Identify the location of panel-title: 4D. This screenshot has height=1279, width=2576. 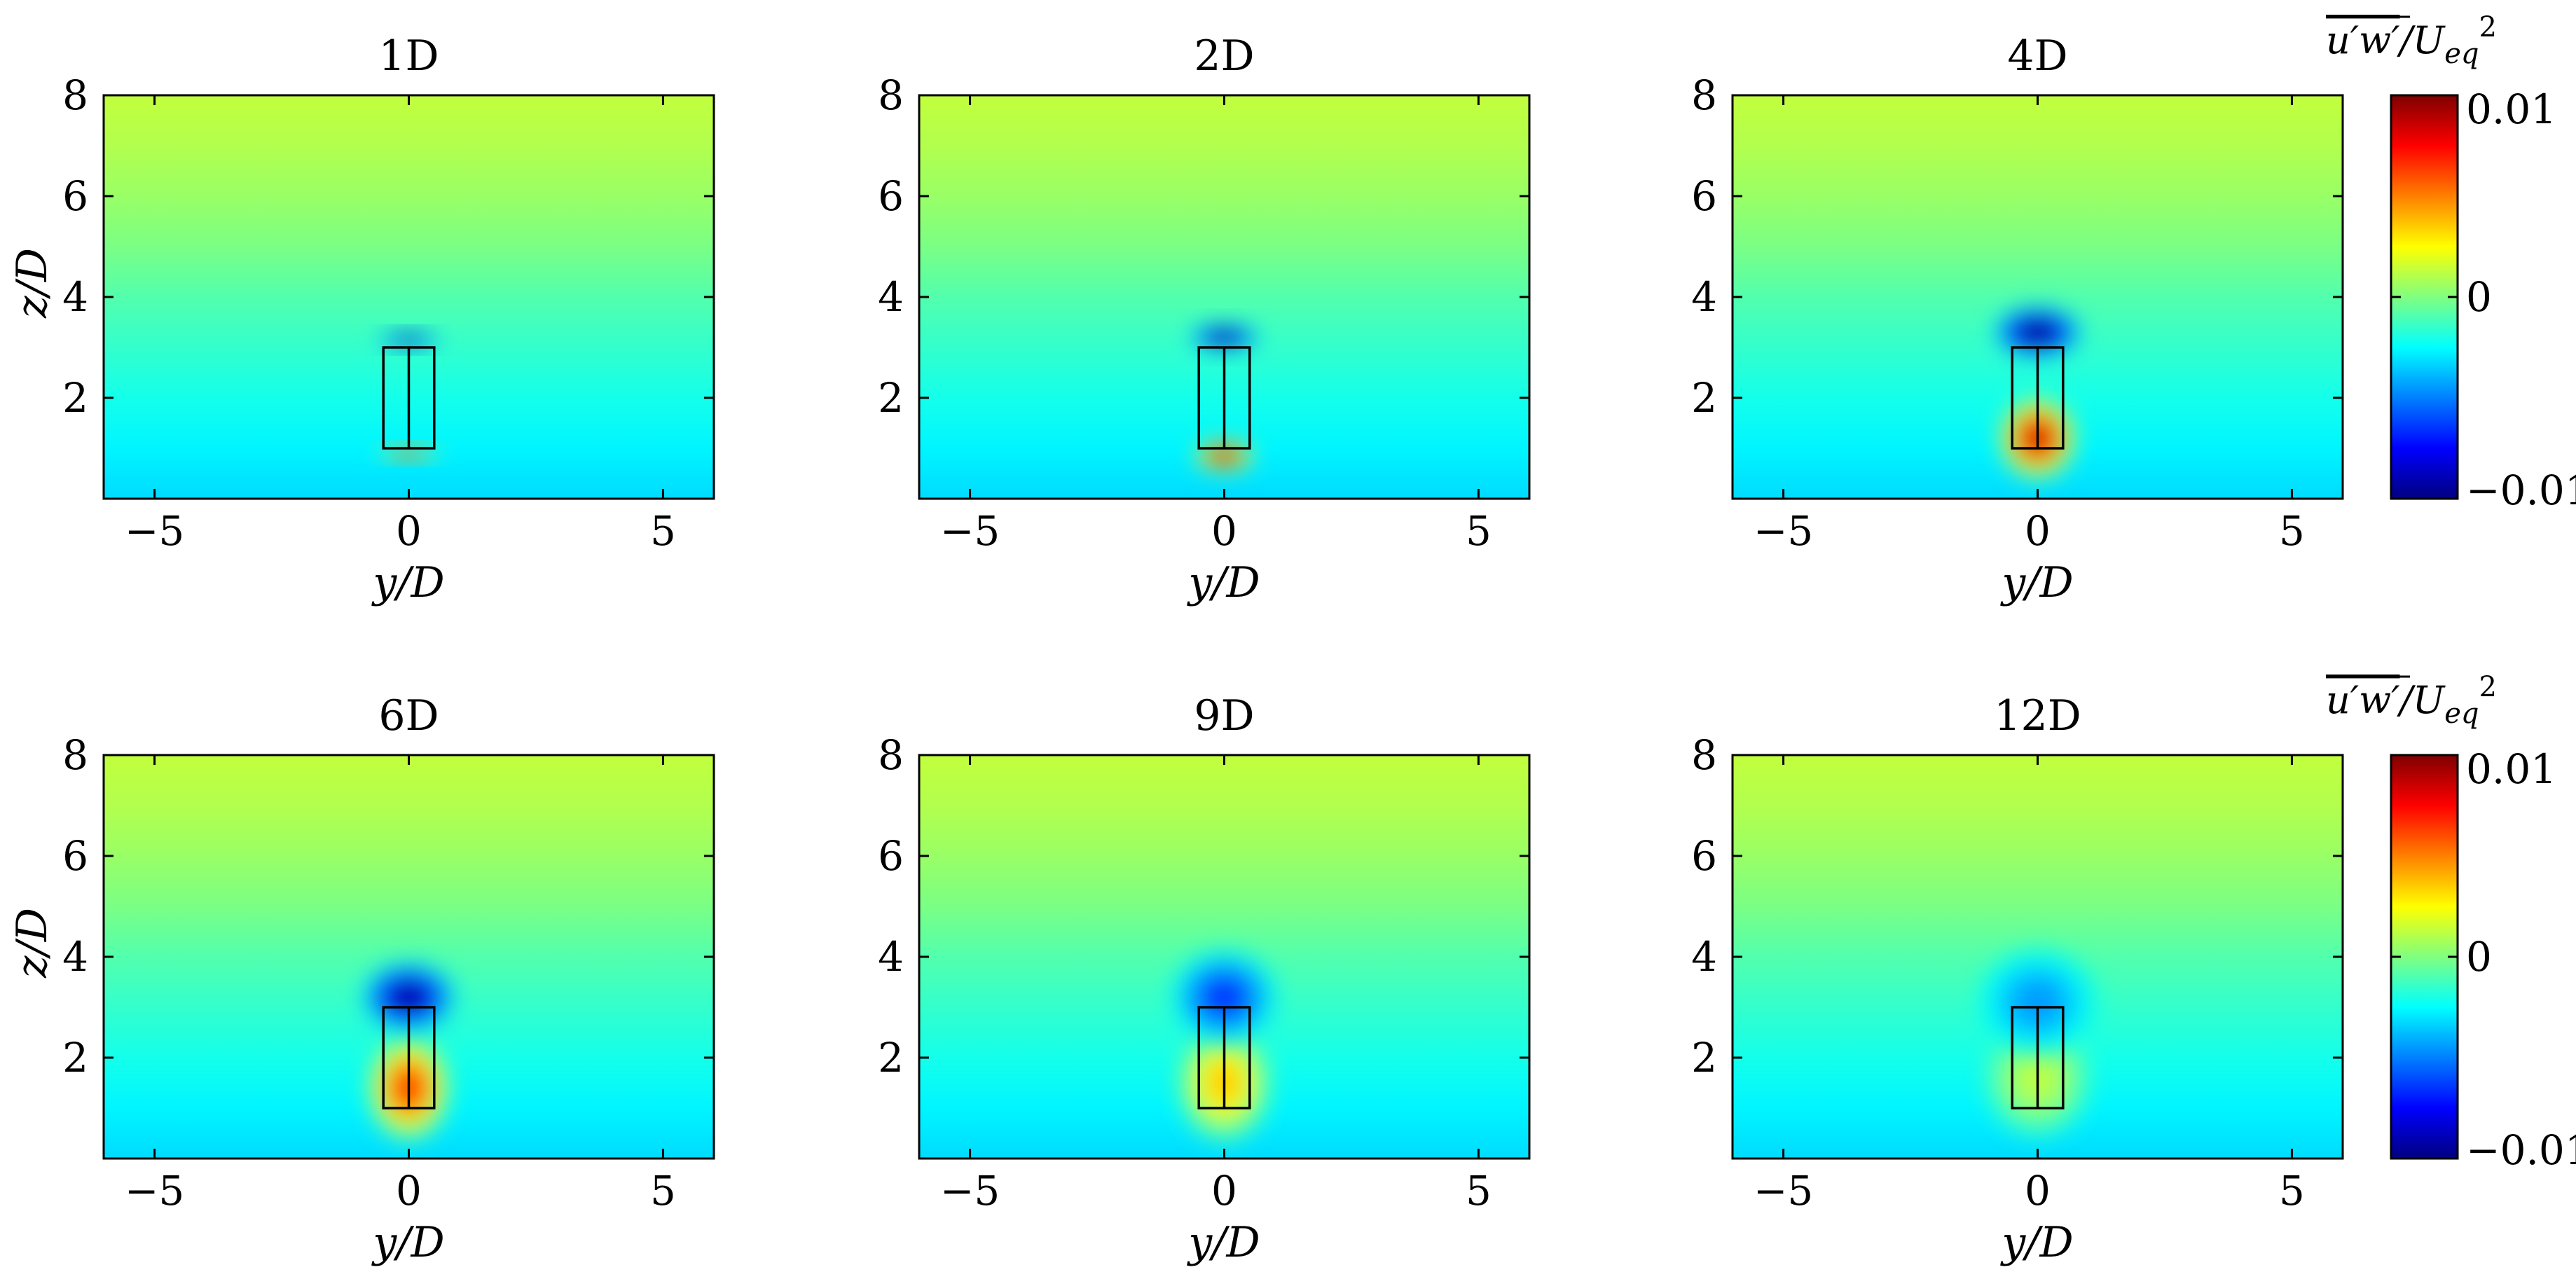
(2037, 56).